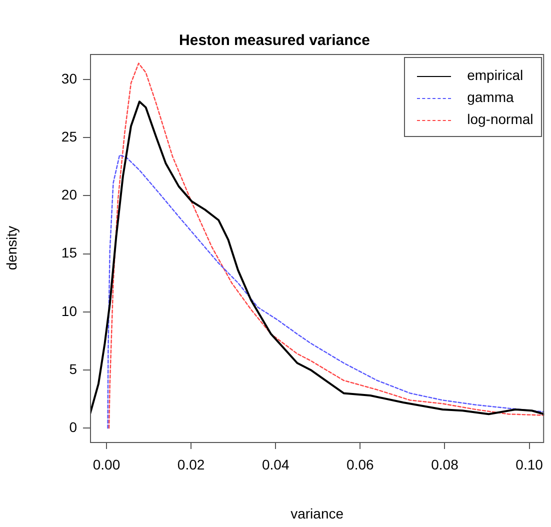 The height and width of the screenshot is (527, 551). What do you see at coordinates (191, 464) in the screenshot?
I see `x-tick-label: 0.02` at bounding box center [191, 464].